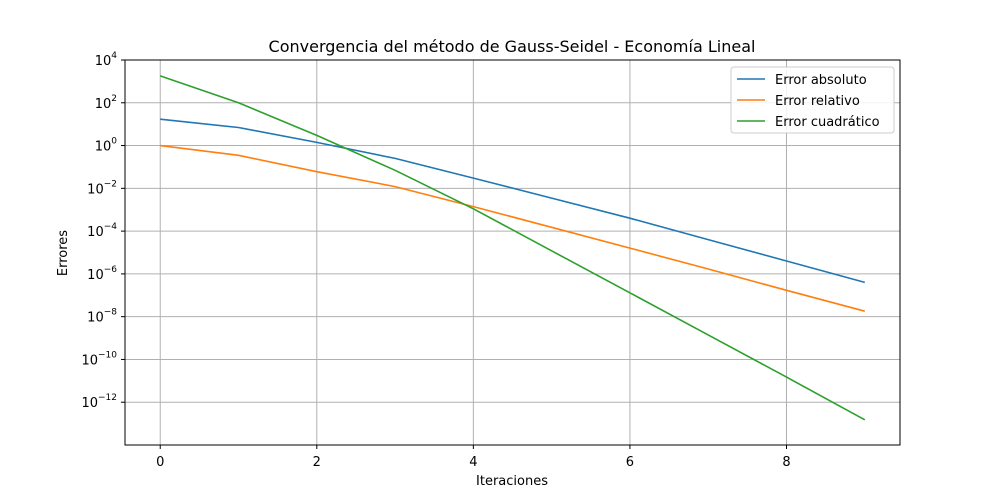 The width and height of the screenshot is (1000, 500). I want to click on legend-box, so click(812, 100).